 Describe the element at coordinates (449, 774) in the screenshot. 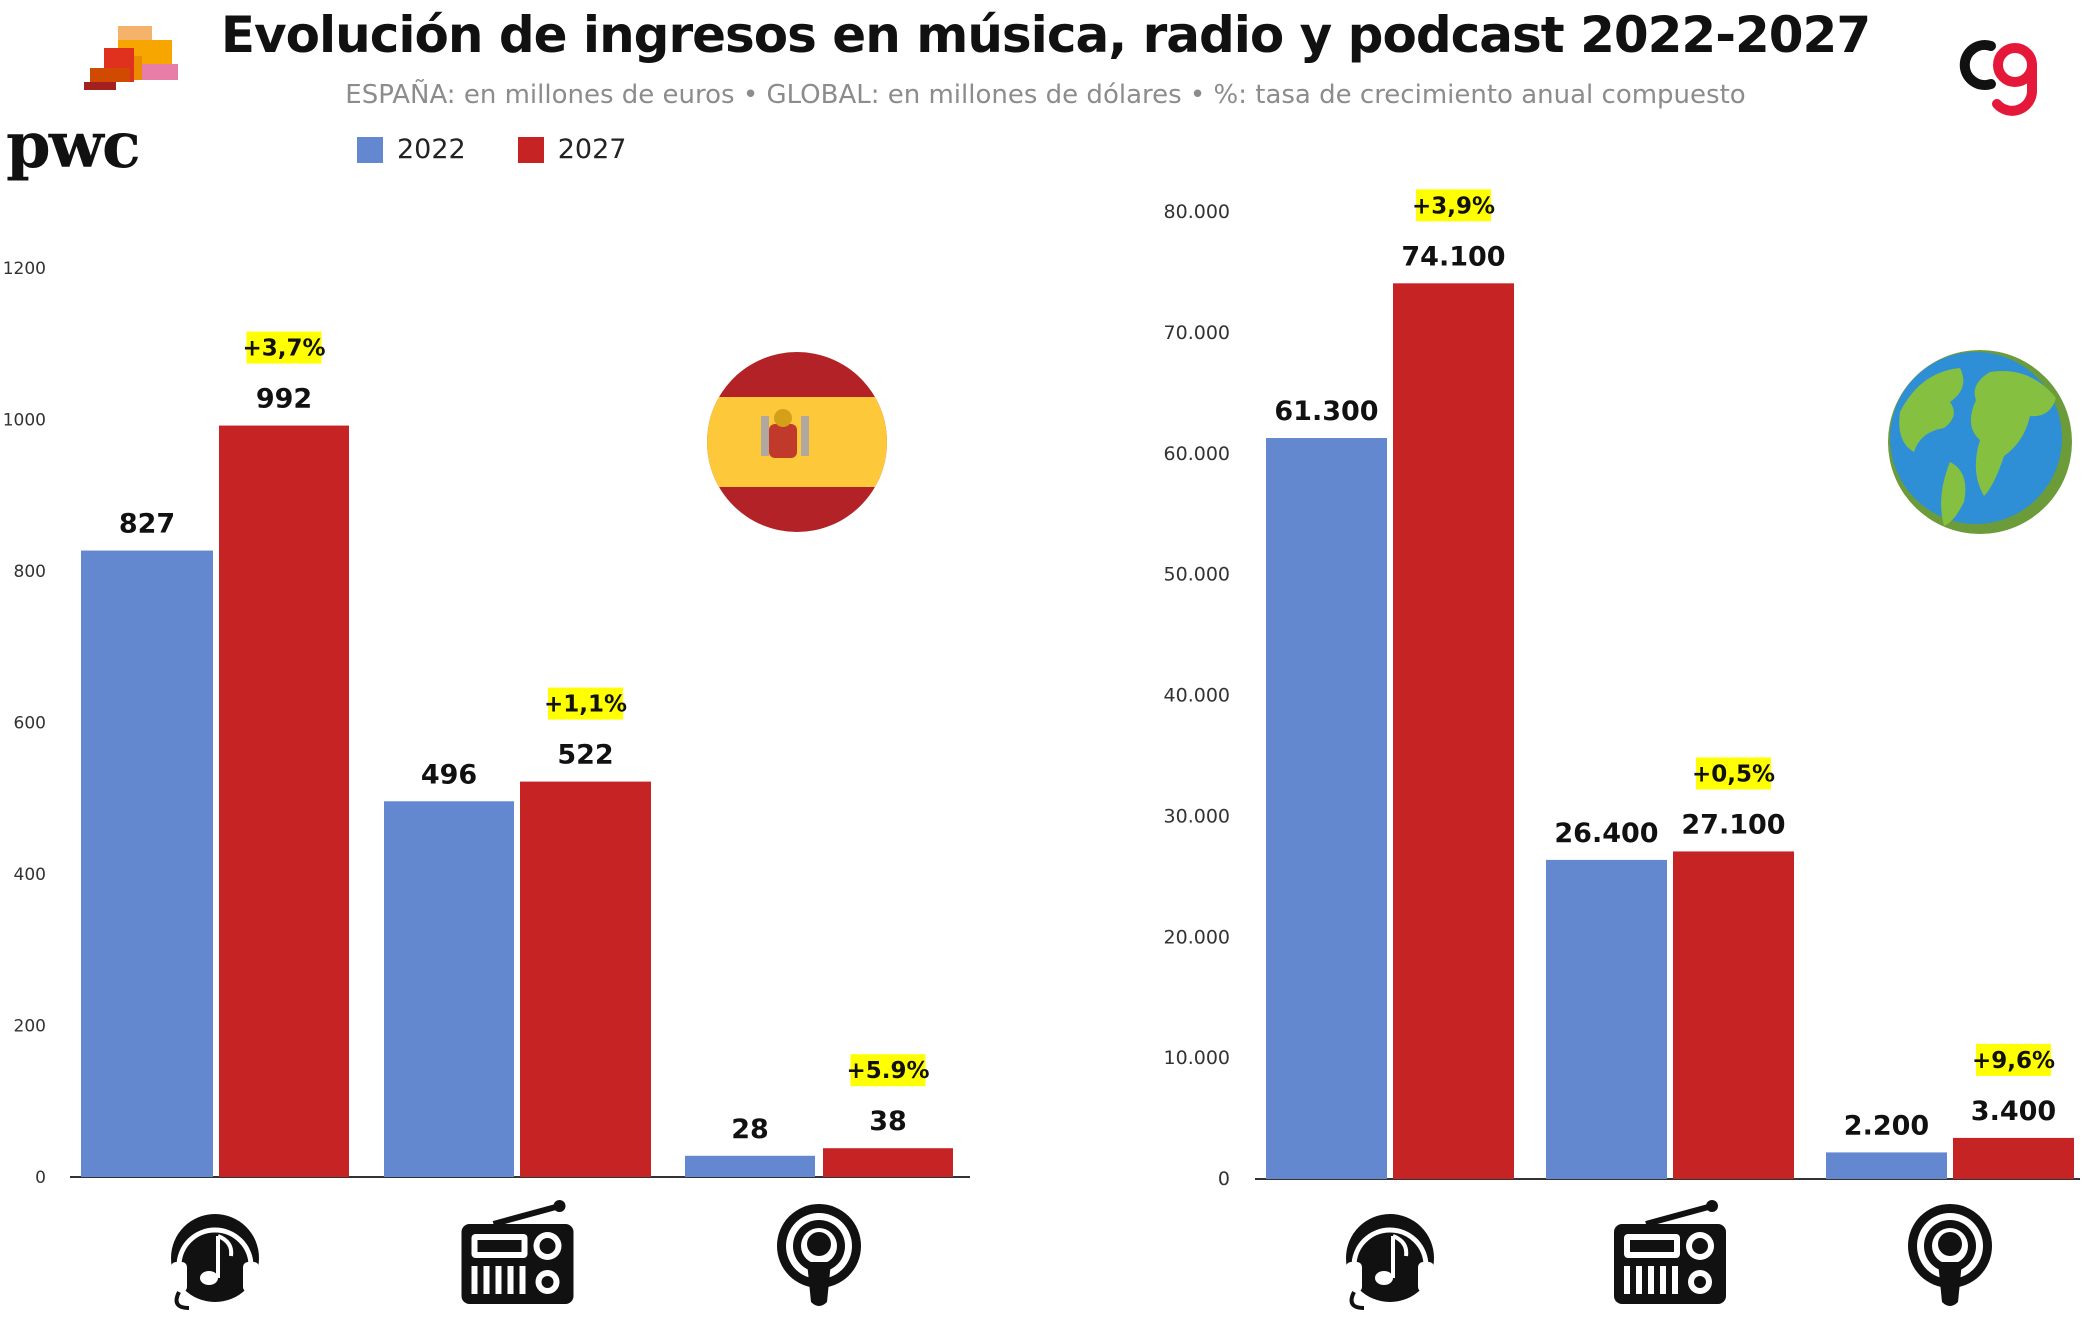

I see `data-label-2022-radio: 496` at that location.